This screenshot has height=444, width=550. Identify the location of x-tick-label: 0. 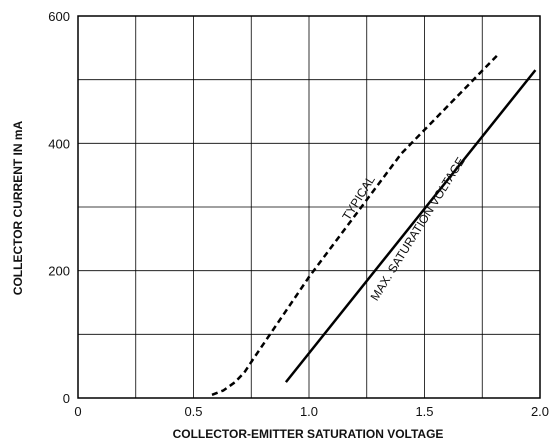
(77, 411).